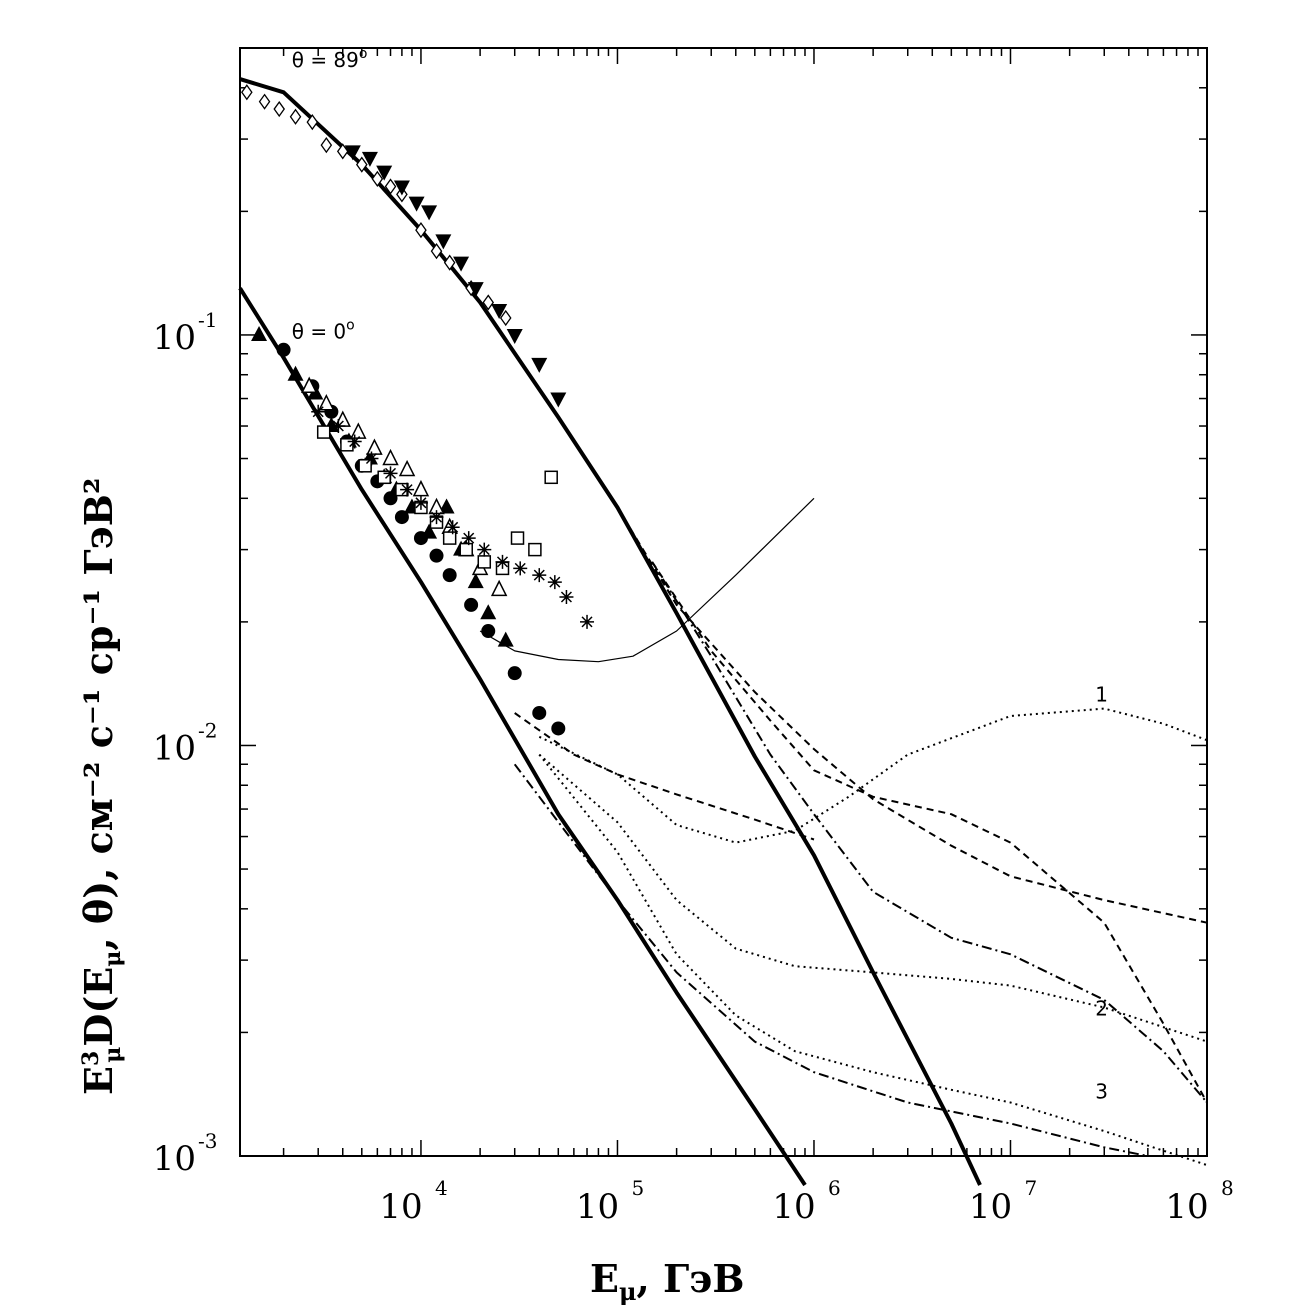 This screenshot has width=1312, height=1308. I want to click on annotation-3: 2, so click(1101, 1008).